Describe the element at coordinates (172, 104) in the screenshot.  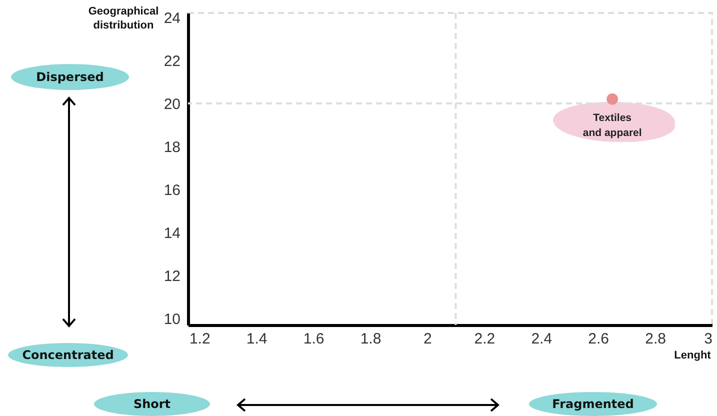
I see `y-tick-label: 20` at that location.